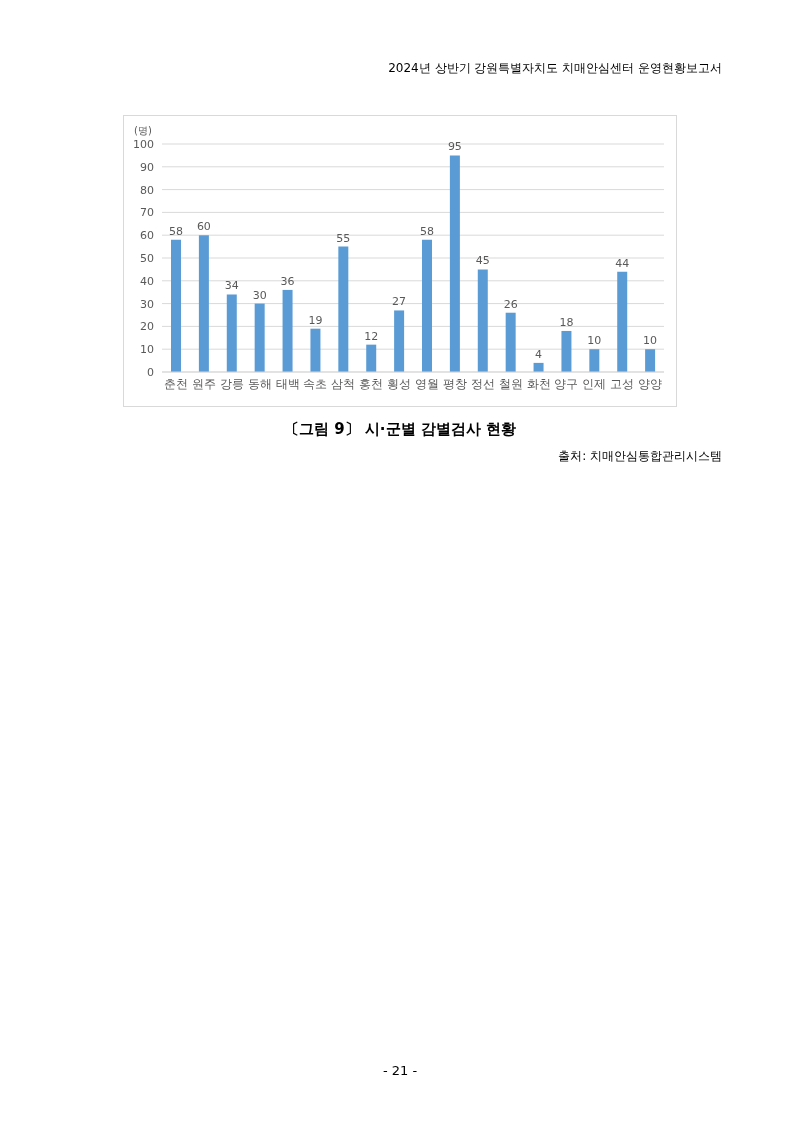  I want to click on x-tick-label: 원주, so click(203, 384).